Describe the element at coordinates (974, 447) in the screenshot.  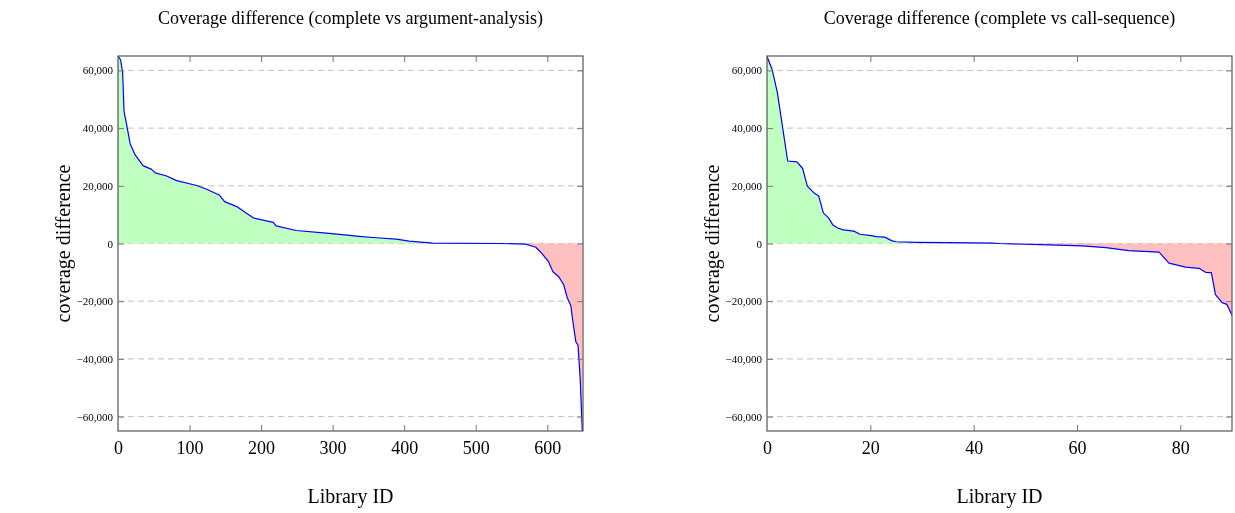
I see `x-tick-label: 40` at that location.